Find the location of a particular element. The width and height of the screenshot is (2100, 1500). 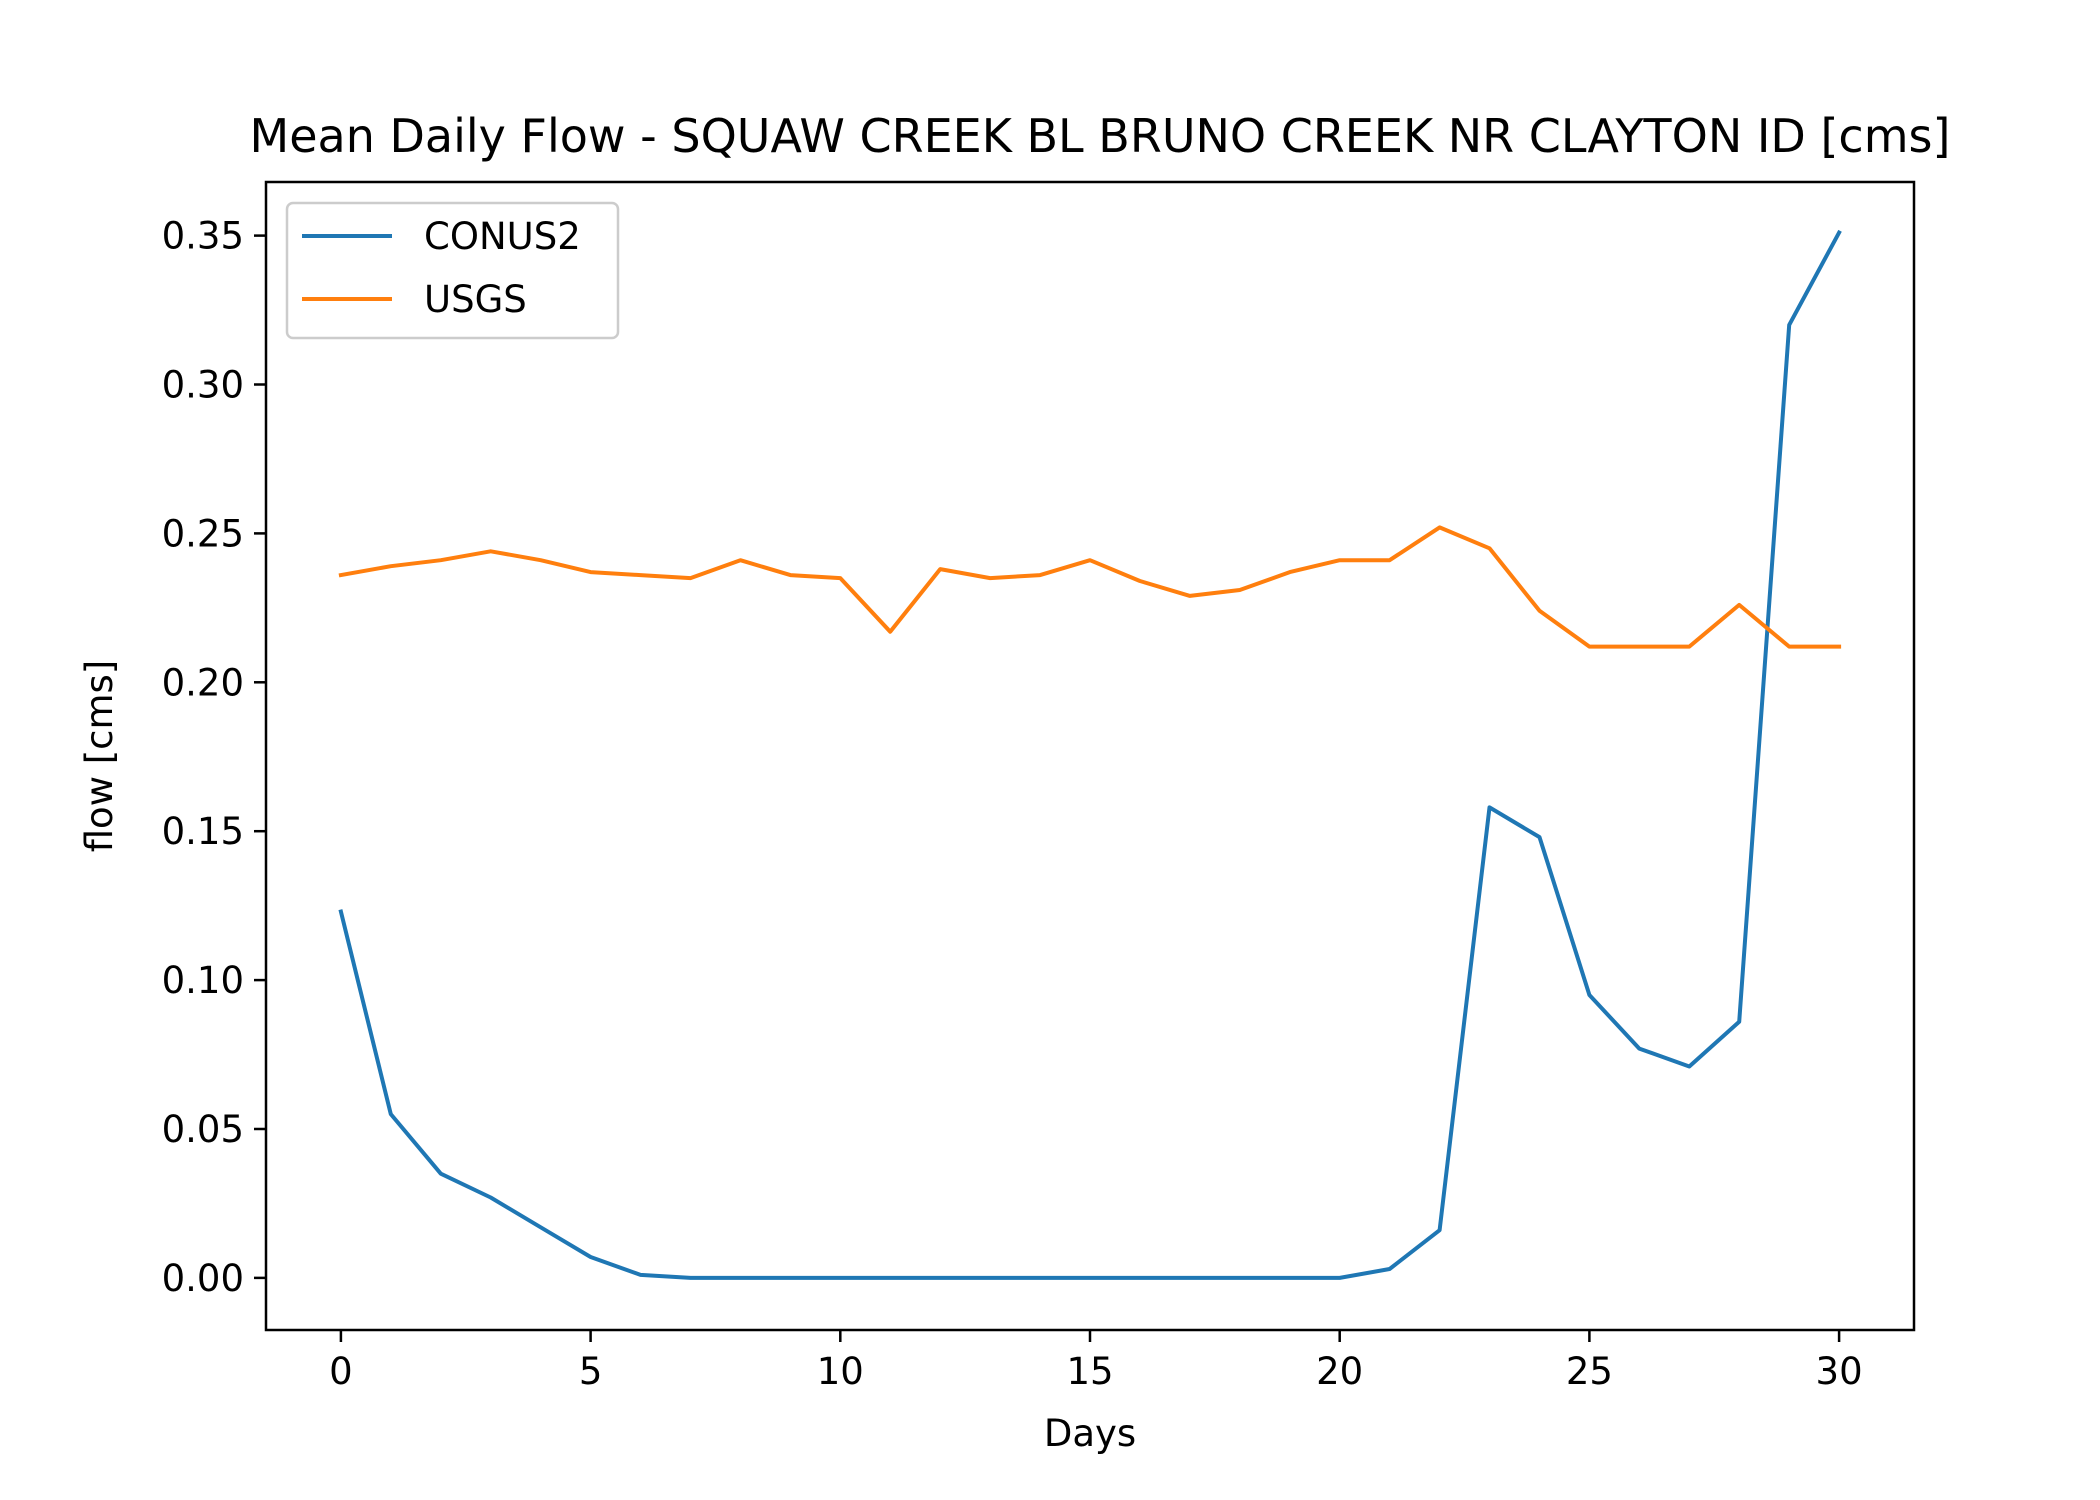

legend-label-conus2: CONUS2 is located at coordinates (502, 236).